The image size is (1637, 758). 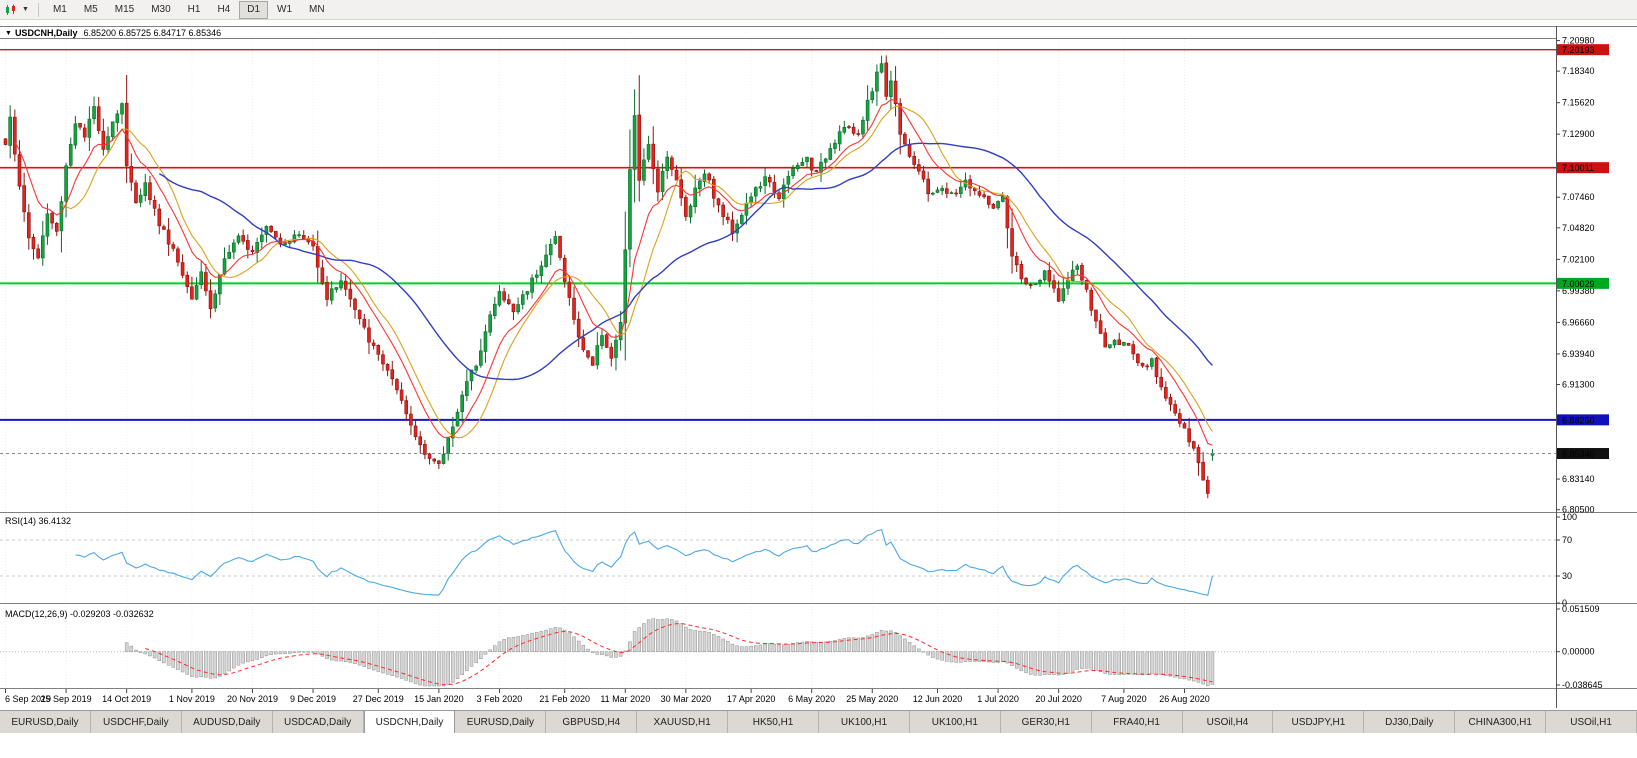 I want to click on date-axis-label: 20 Jul 2020, so click(x=1058, y=699).